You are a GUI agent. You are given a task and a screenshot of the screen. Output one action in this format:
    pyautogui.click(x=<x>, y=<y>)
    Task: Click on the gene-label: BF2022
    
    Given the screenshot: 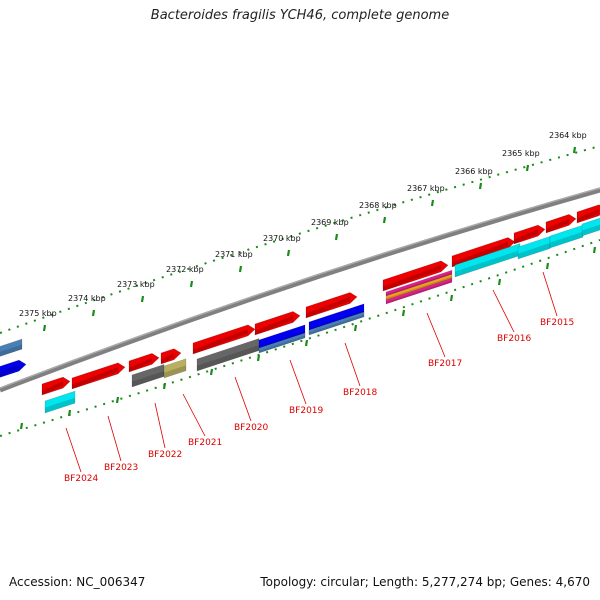 What is the action you would take?
    pyautogui.click(x=165, y=455)
    